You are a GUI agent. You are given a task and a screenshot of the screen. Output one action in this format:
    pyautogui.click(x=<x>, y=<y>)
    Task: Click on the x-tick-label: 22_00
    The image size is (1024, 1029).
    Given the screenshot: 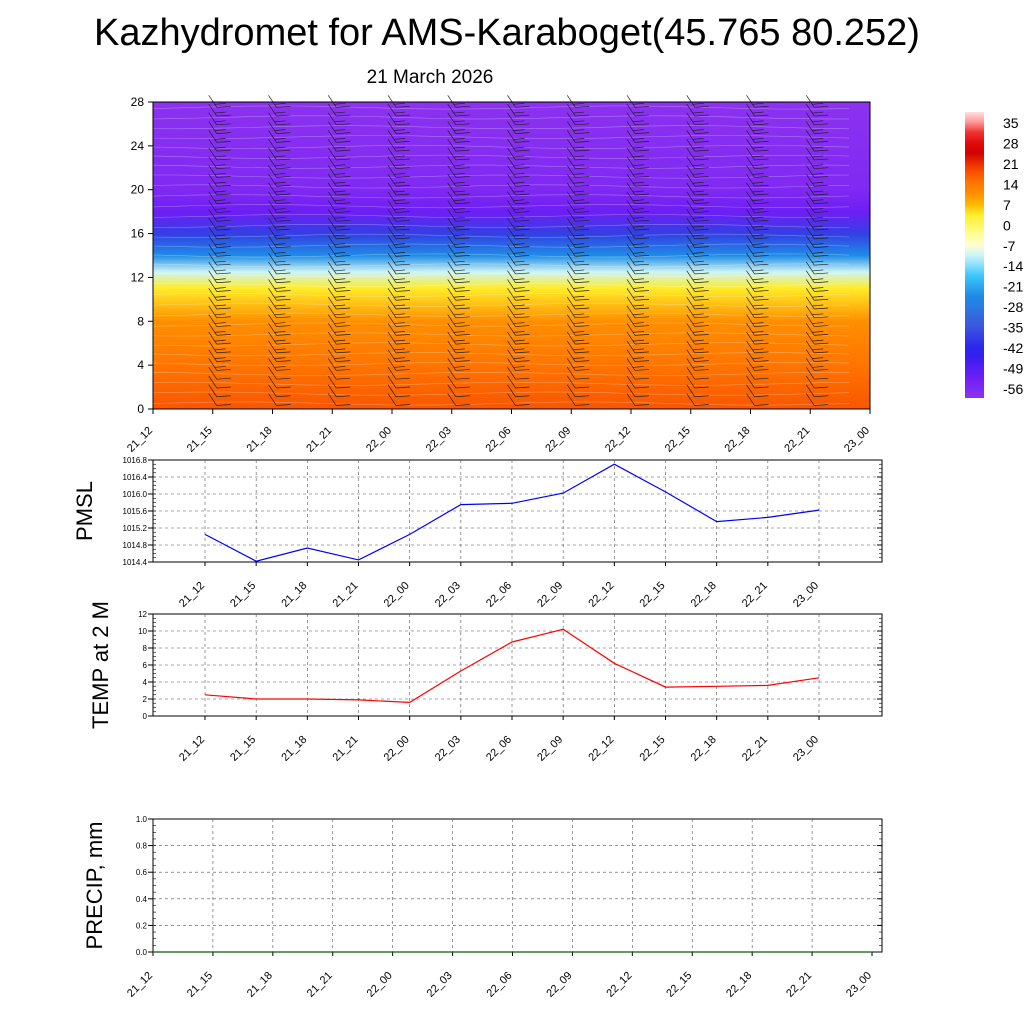 What is the action you would take?
    pyautogui.click(x=379, y=440)
    